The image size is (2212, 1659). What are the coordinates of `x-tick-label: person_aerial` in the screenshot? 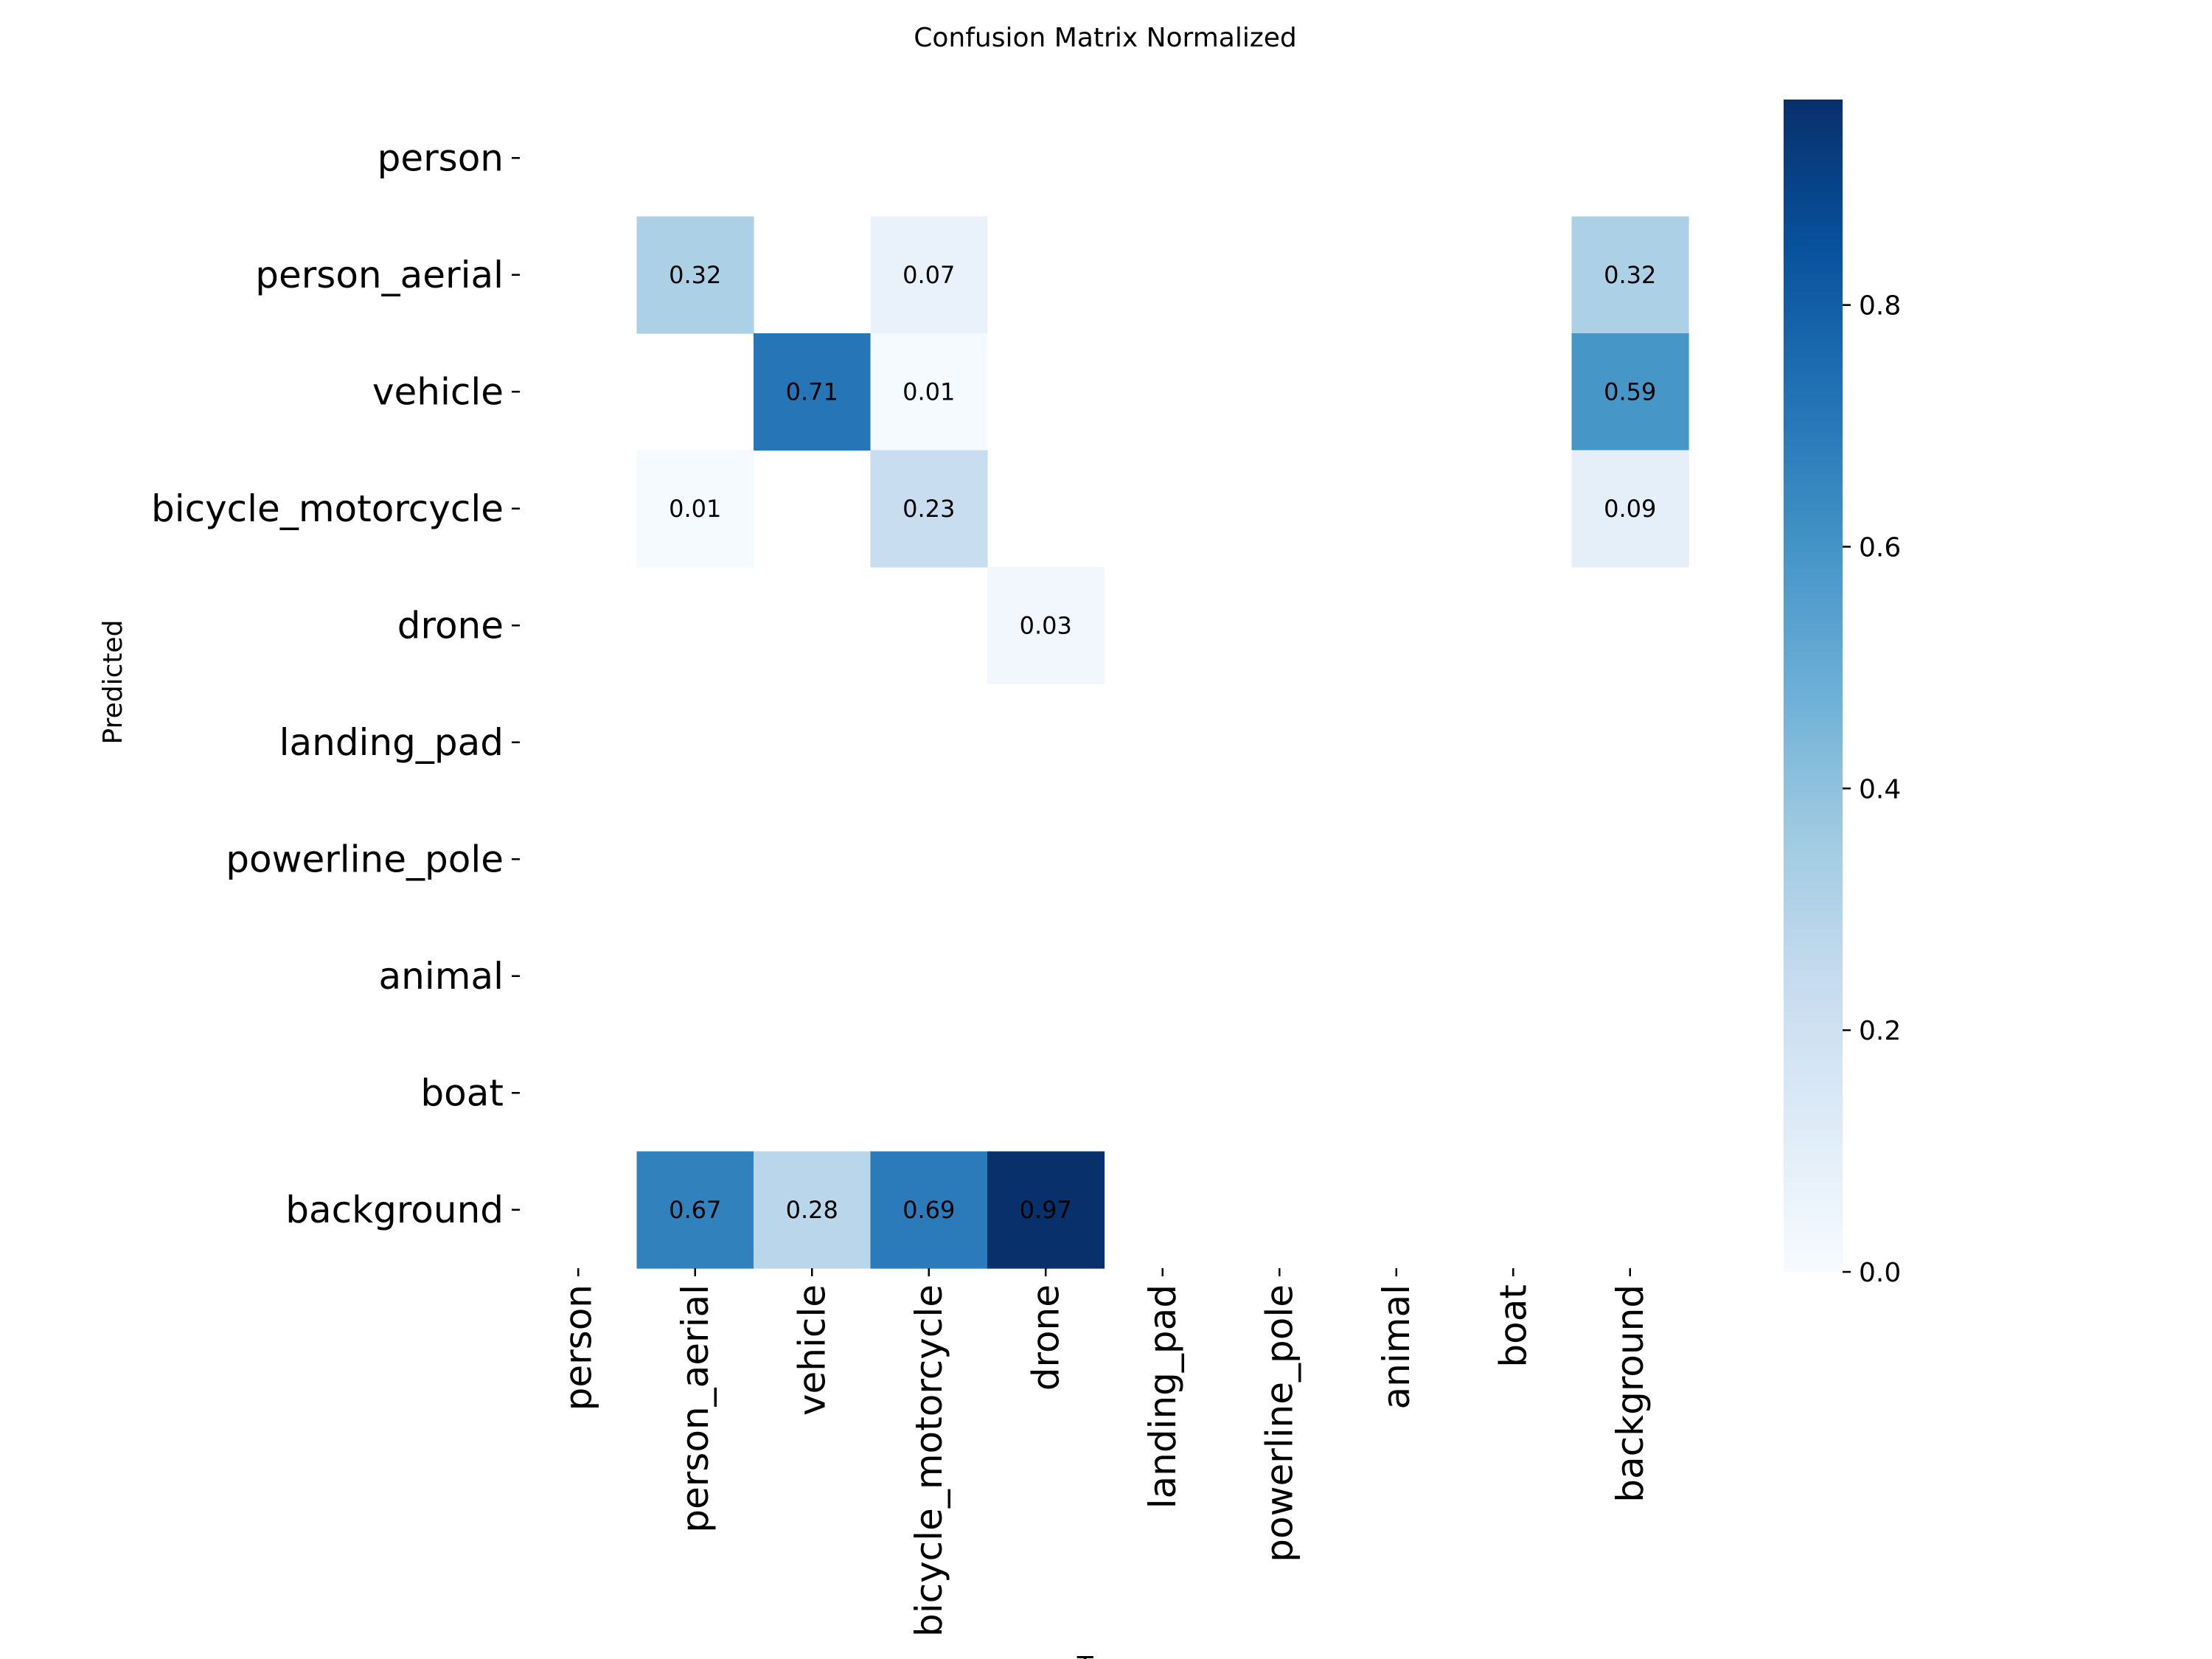 It's located at (695, 1408).